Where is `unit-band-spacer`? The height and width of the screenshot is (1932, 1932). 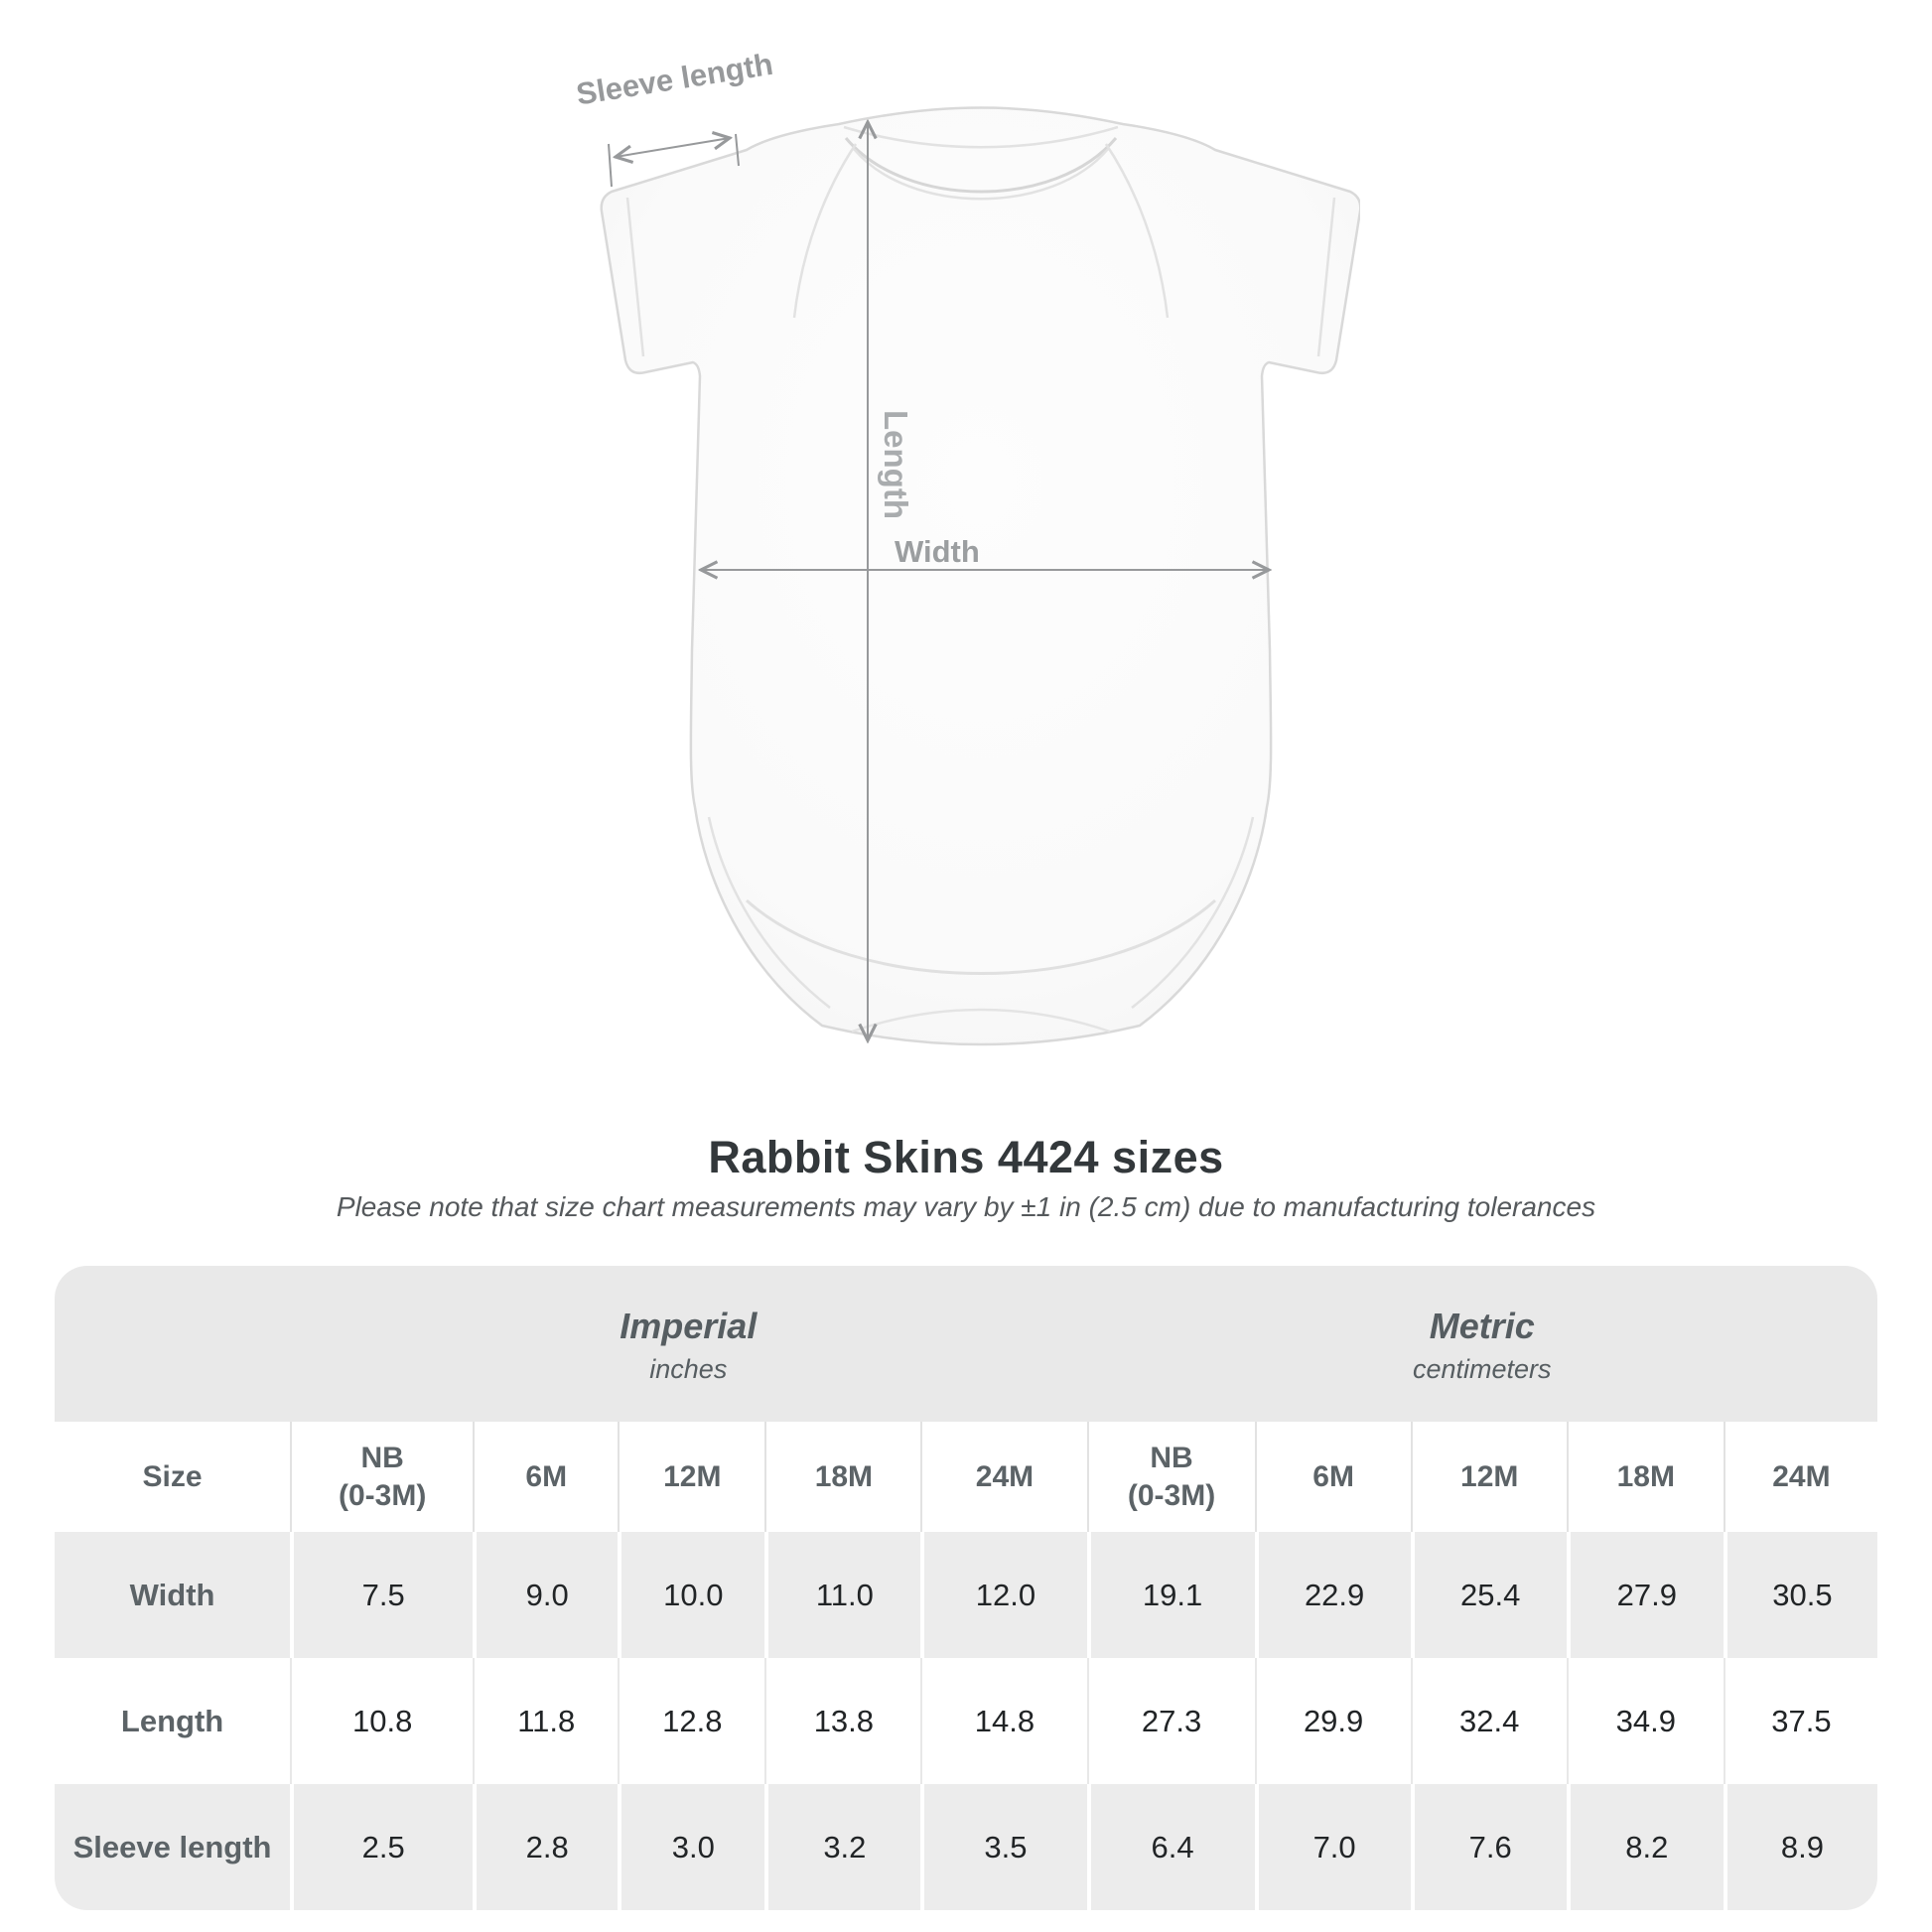
unit-band-spacer is located at coordinates (173, 1344).